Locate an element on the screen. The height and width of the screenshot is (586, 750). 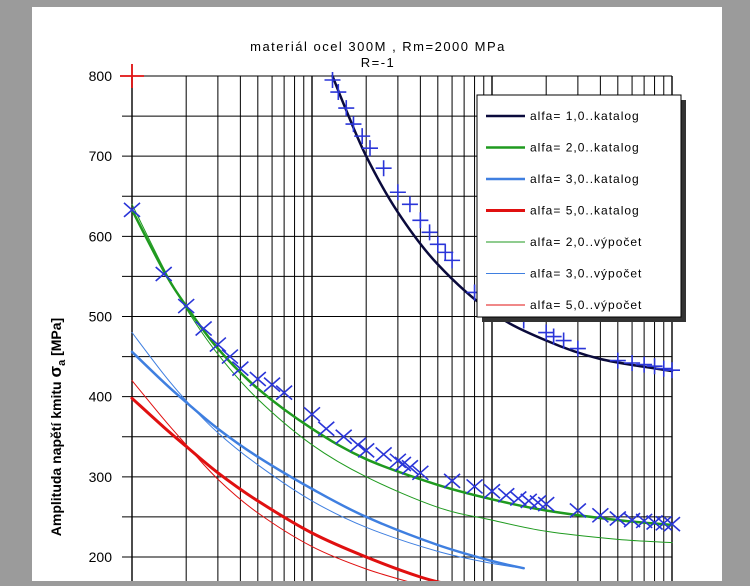
legend-label: alfa= 2,0..výpočet is located at coordinates (586, 242).